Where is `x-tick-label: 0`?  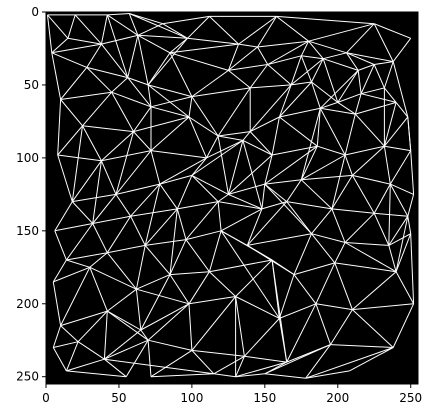
x-tick-label: 0 is located at coordinates (46, 398).